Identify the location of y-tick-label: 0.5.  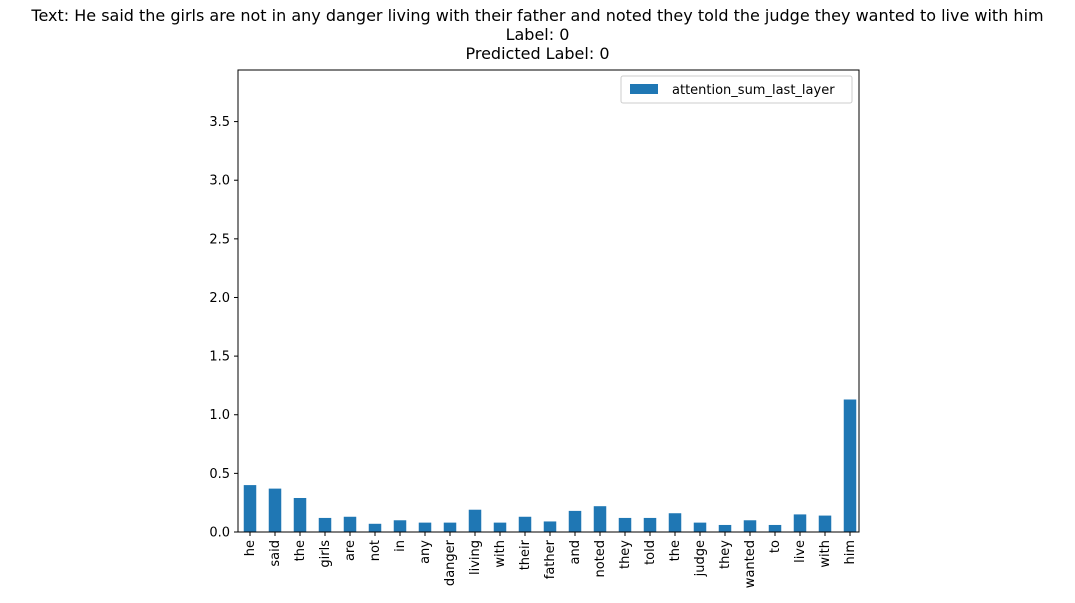
(219, 474).